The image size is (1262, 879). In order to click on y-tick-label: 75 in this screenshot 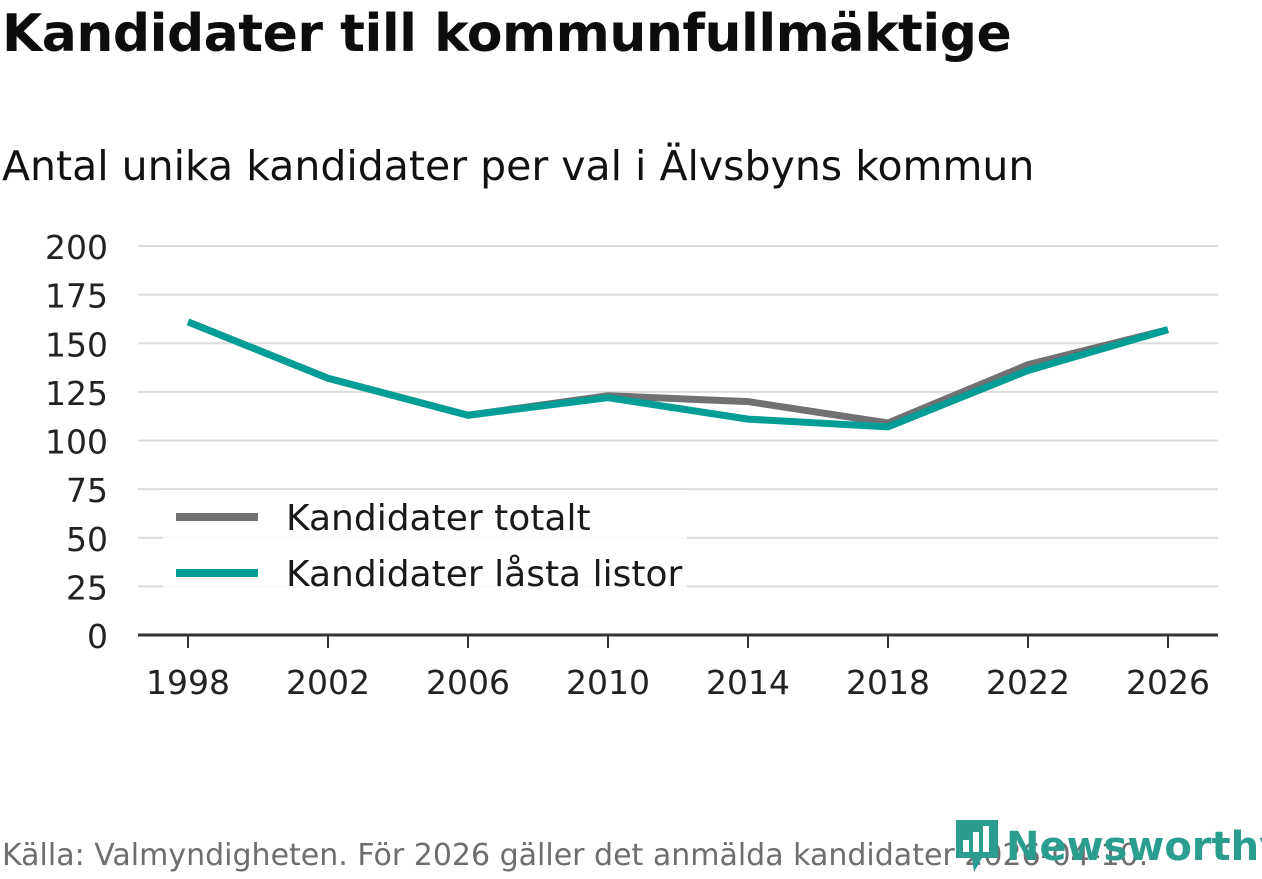, I will do `click(87, 490)`.